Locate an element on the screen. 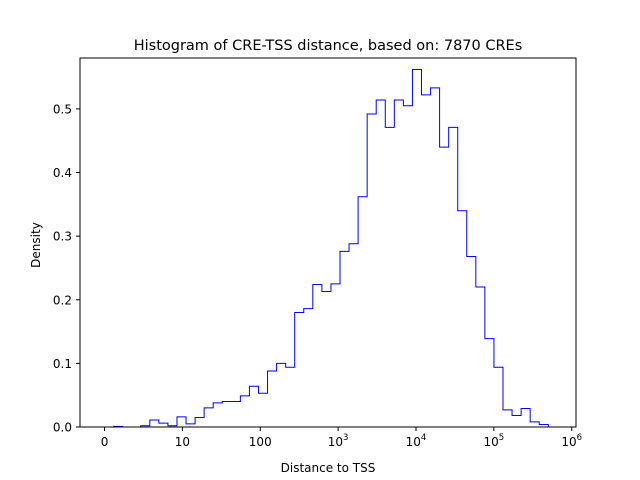  y-axis-ticks: 0.0 0.1 0.2 0.3 0.4 0.5 is located at coordinates (66, 268).